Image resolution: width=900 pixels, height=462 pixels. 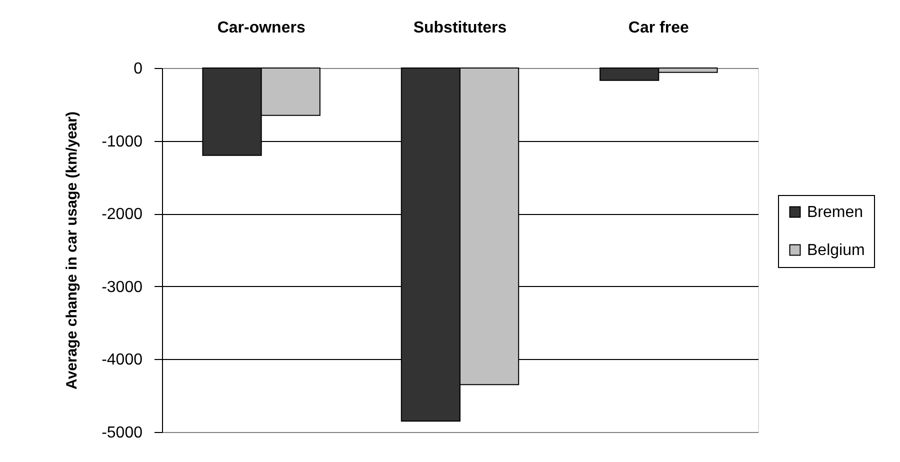 What do you see at coordinates (72, 251) in the screenshot?
I see `y-axis-title: Average change in car usage (km/year)` at bounding box center [72, 251].